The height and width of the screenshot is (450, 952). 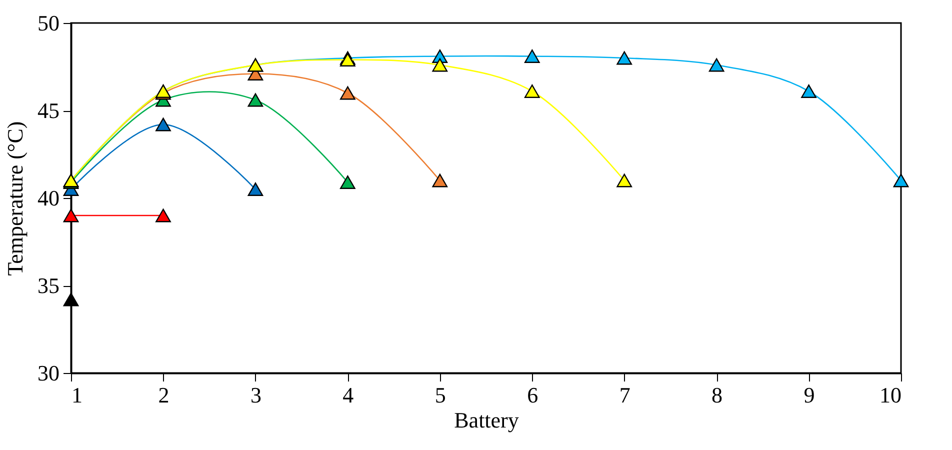 I want to click on y-tick-label: 35, so click(x=49, y=285).